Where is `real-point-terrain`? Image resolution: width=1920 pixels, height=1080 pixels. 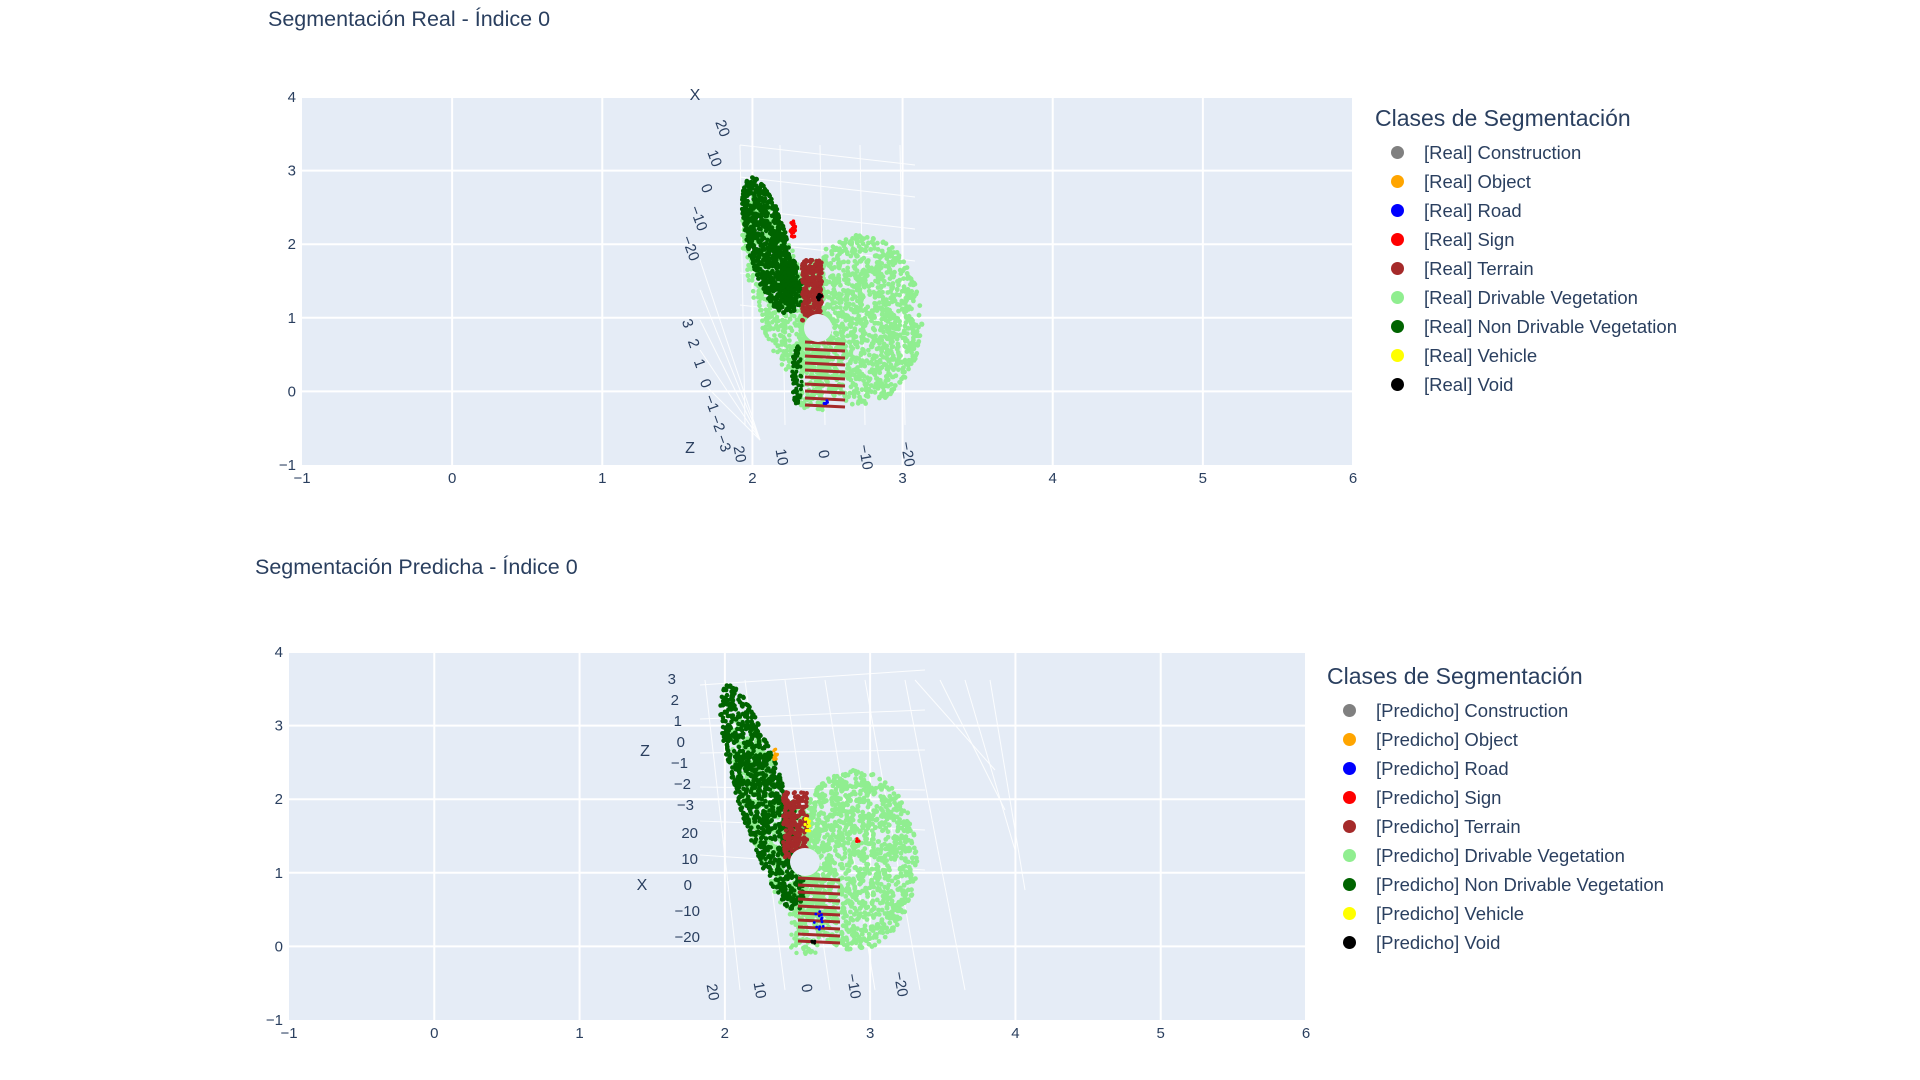 real-point-terrain is located at coordinates (802, 320).